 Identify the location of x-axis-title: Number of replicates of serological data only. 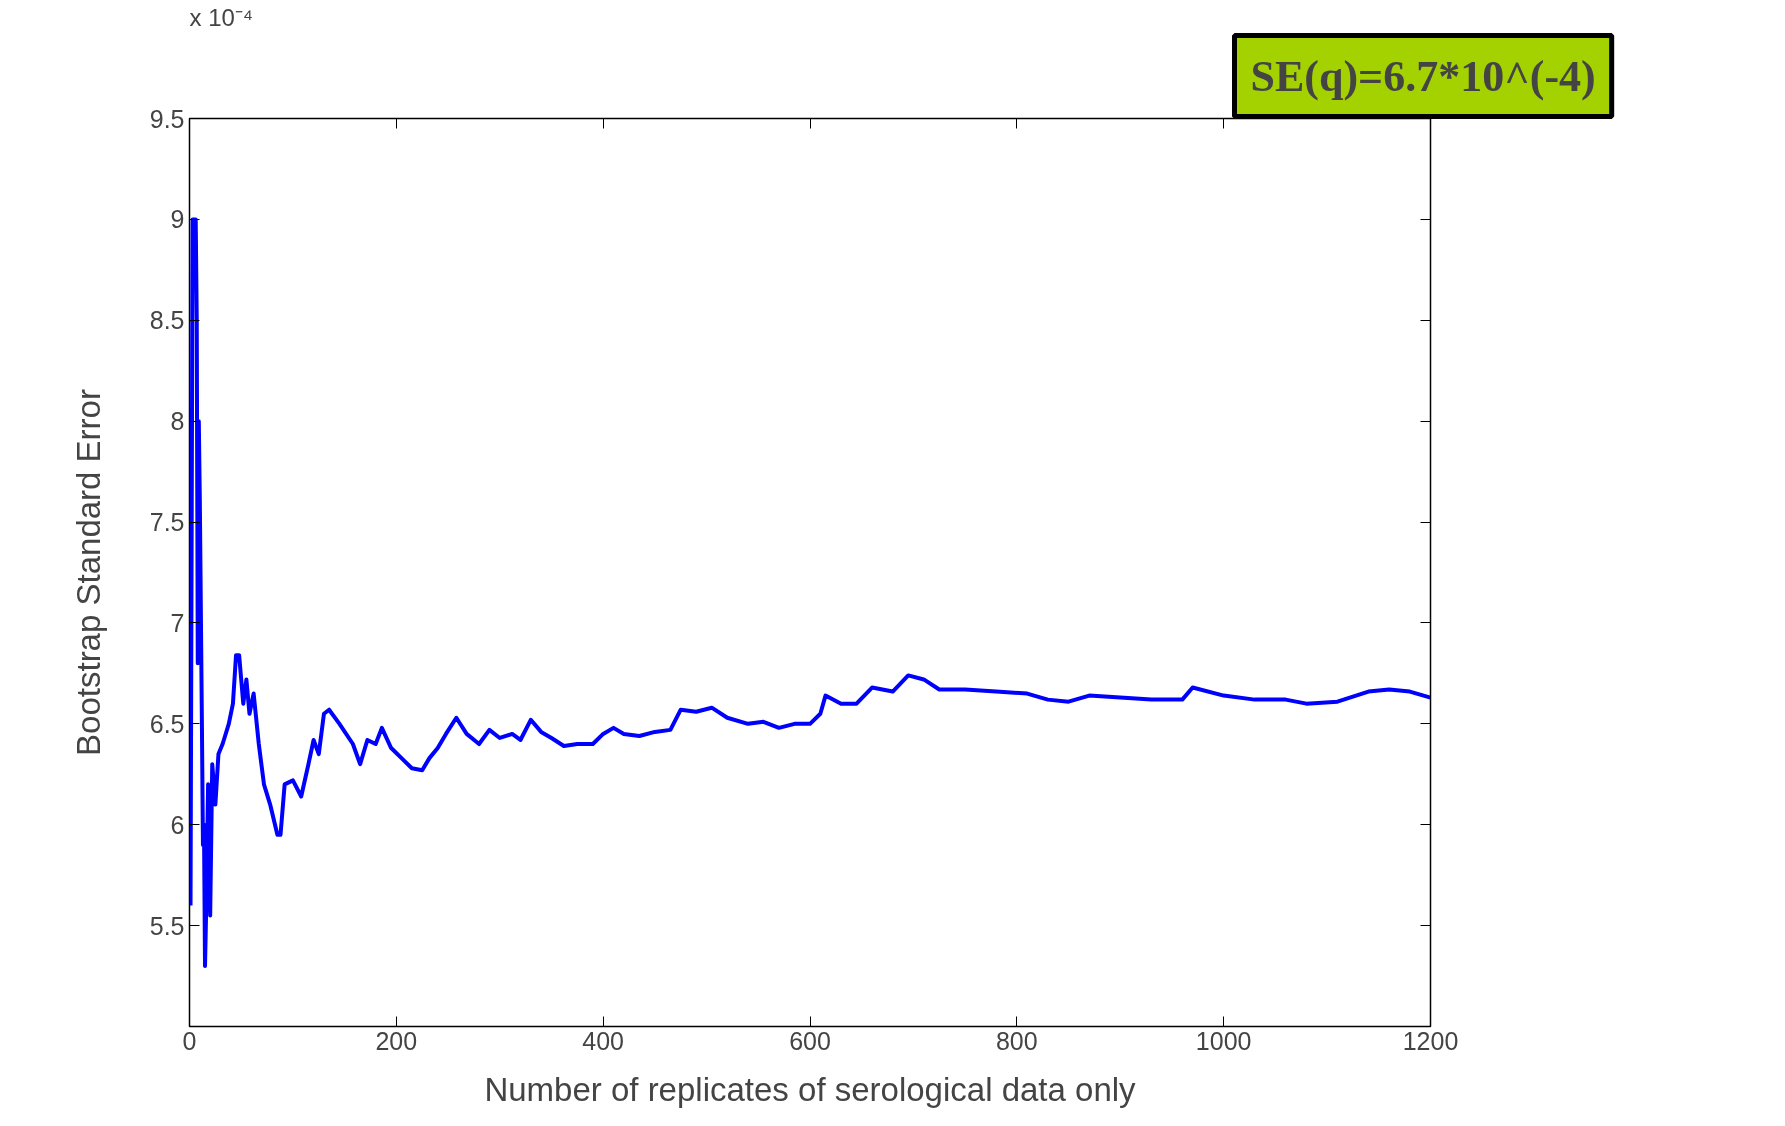
(810, 1089).